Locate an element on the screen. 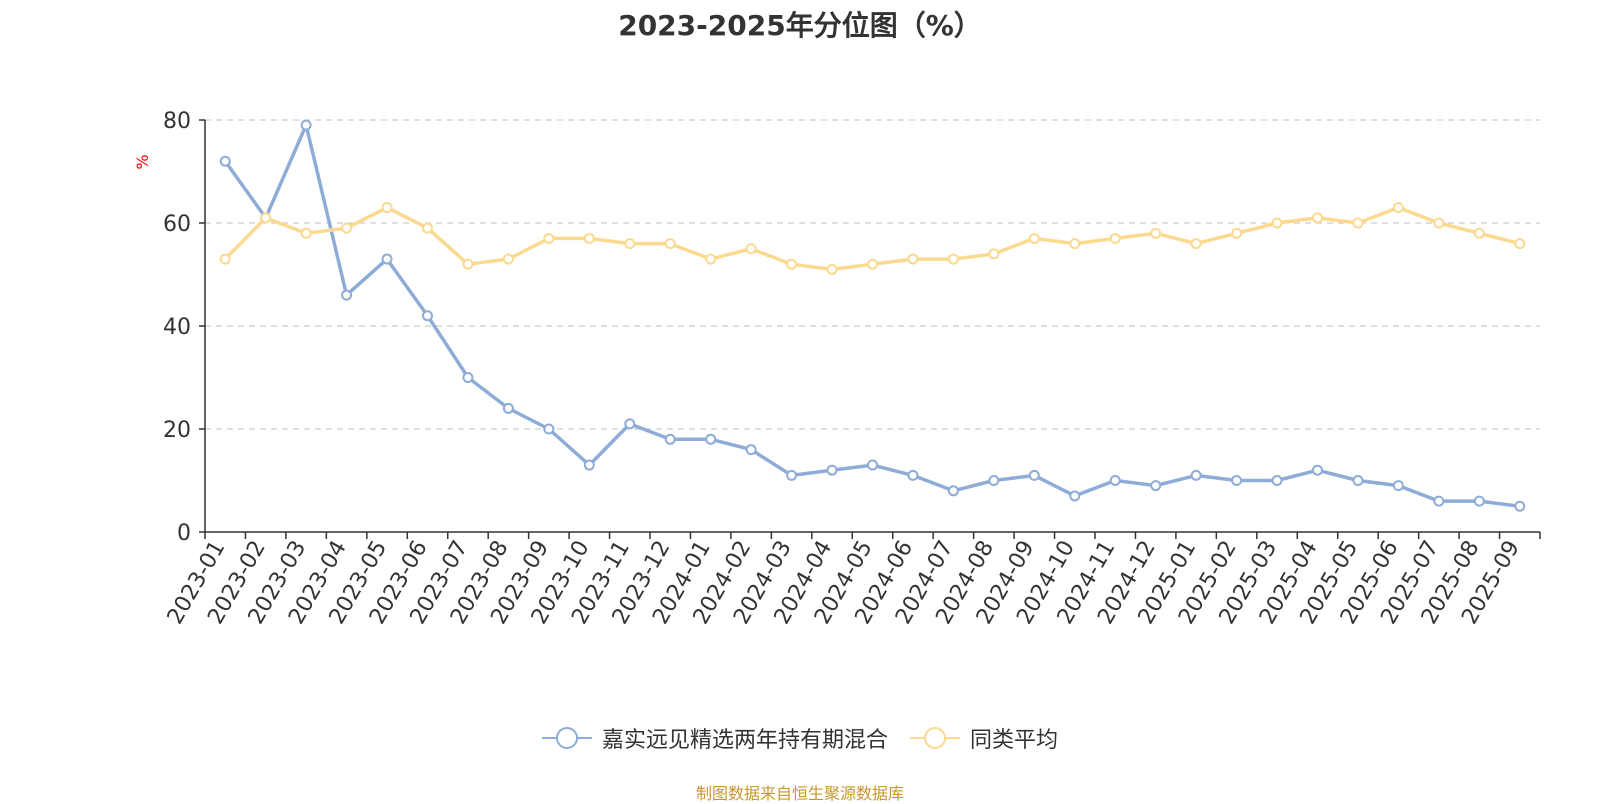 This screenshot has height=804, width=1600. legend-item-fund: 嘉实远见精选两年持有期混合 is located at coordinates (714, 738).